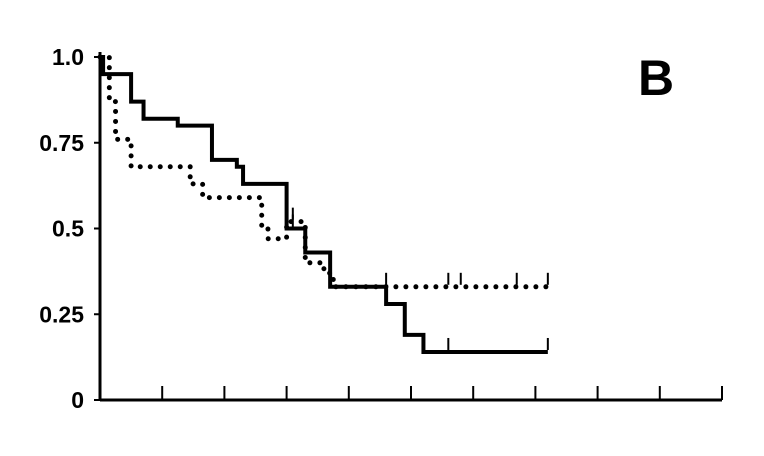  Describe the element at coordinates (61, 314) in the screenshot. I see `y-tick-label: 0.25` at that location.